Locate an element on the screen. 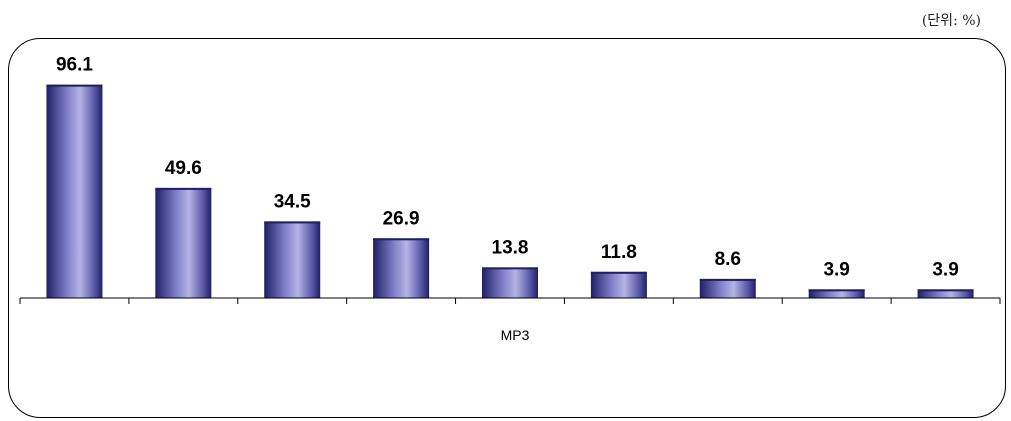 The height and width of the screenshot is (421, 1011). bar-value-label-5: 13.8 is located at coordinates (510, 247).